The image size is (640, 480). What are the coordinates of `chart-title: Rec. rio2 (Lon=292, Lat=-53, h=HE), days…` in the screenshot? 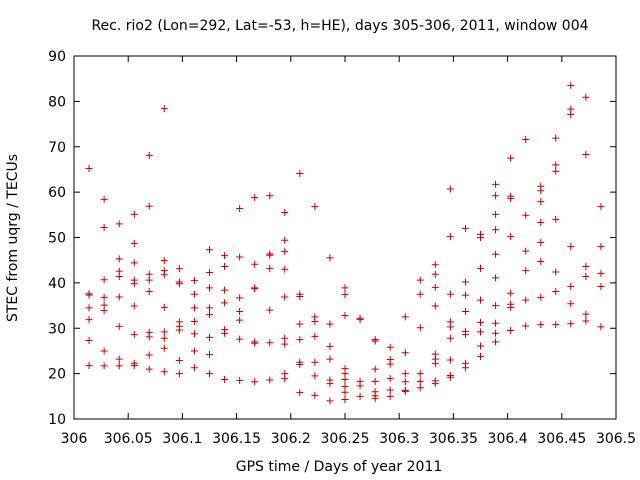 It's located at (339, 26).